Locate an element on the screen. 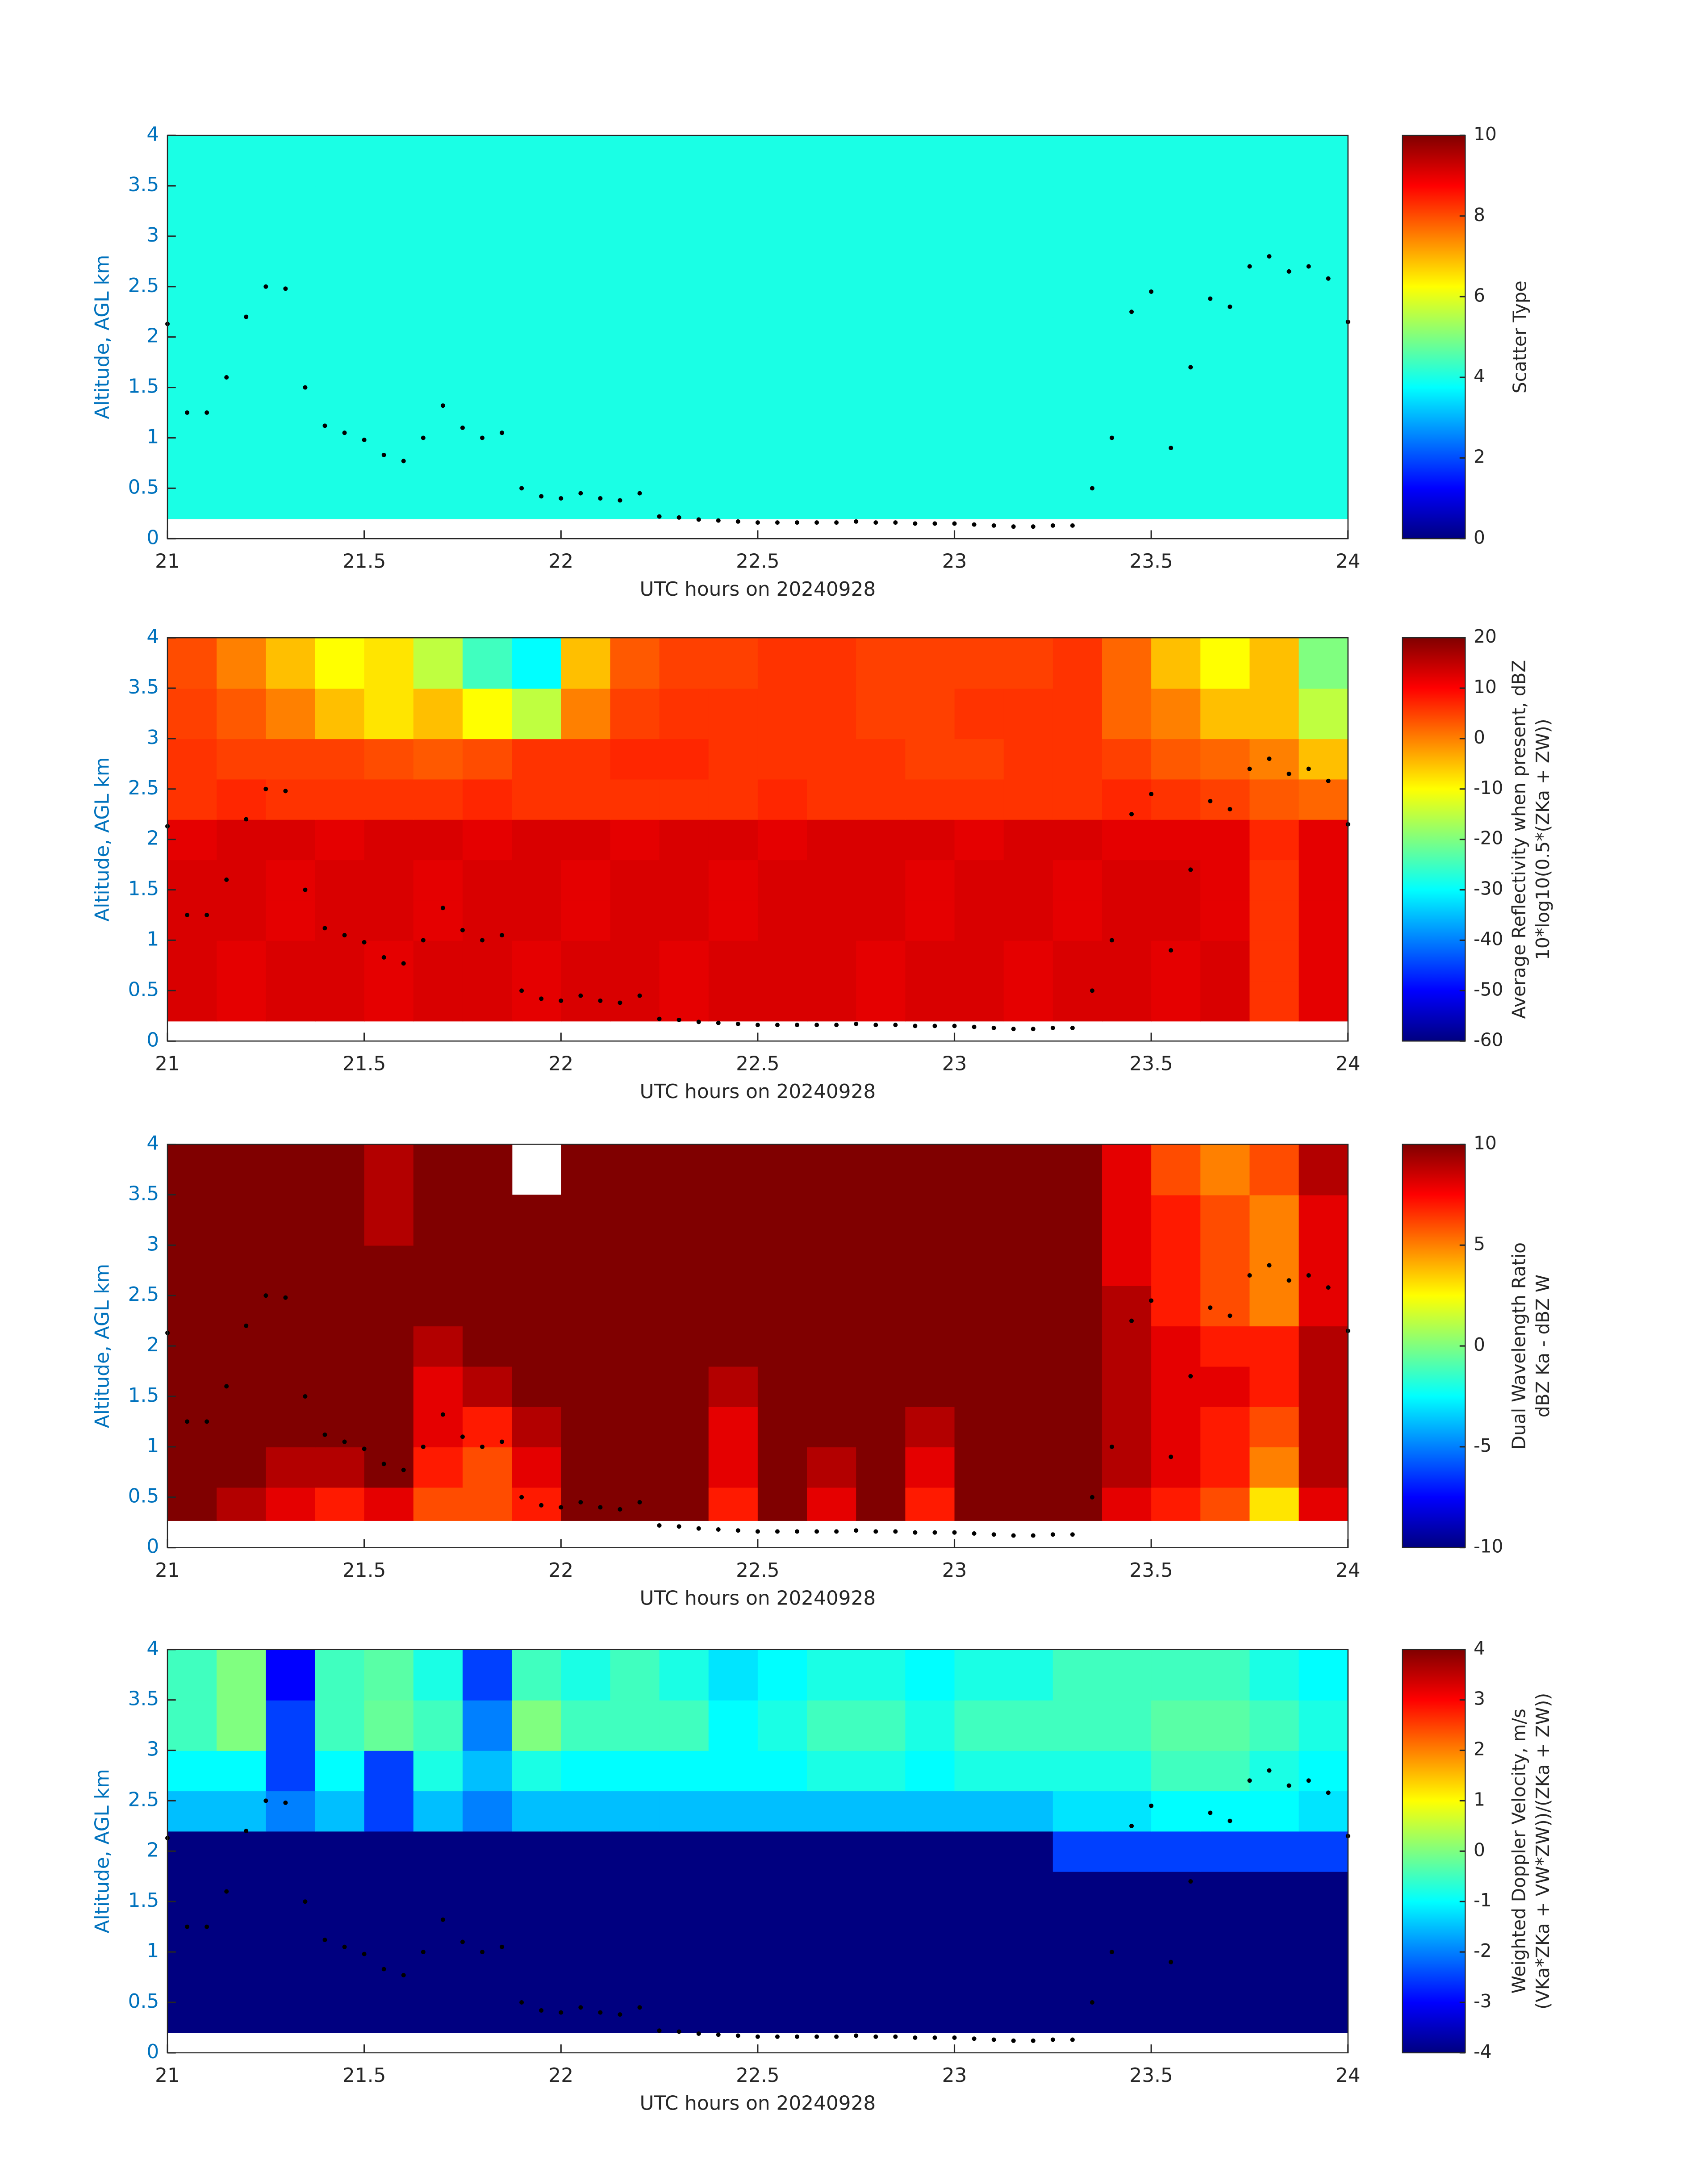 This screenshot has height=2177, width=1708. colorbar-tick-label: -50 is located at coordinates (1488, 989).